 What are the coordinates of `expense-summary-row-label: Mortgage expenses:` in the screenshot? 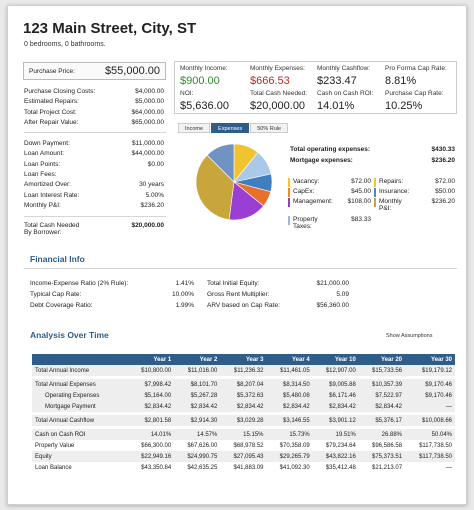 It's located at (321, 160).